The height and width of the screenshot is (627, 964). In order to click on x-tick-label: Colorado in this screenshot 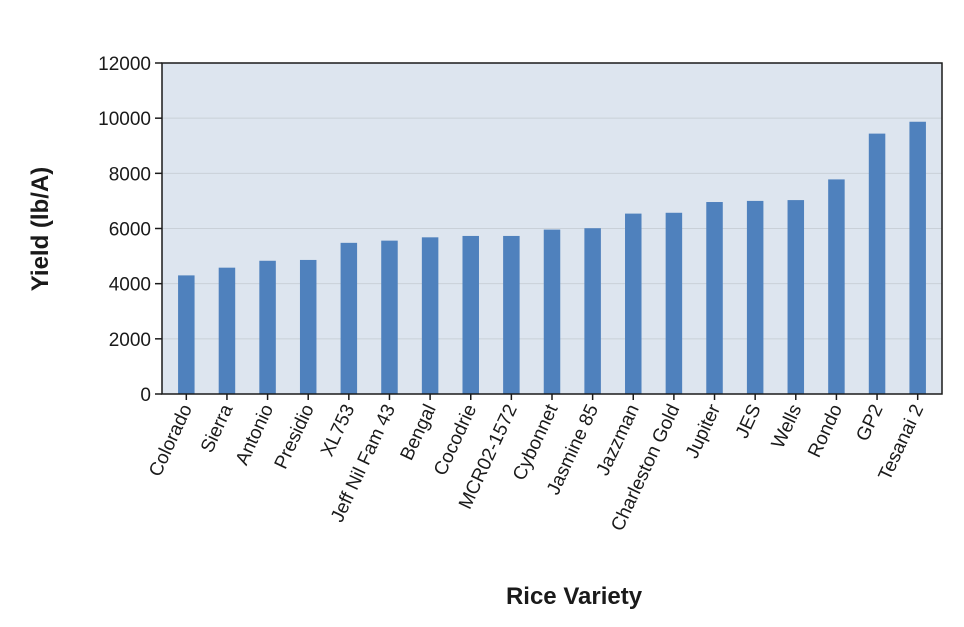, I will do `click(171, 440)`.